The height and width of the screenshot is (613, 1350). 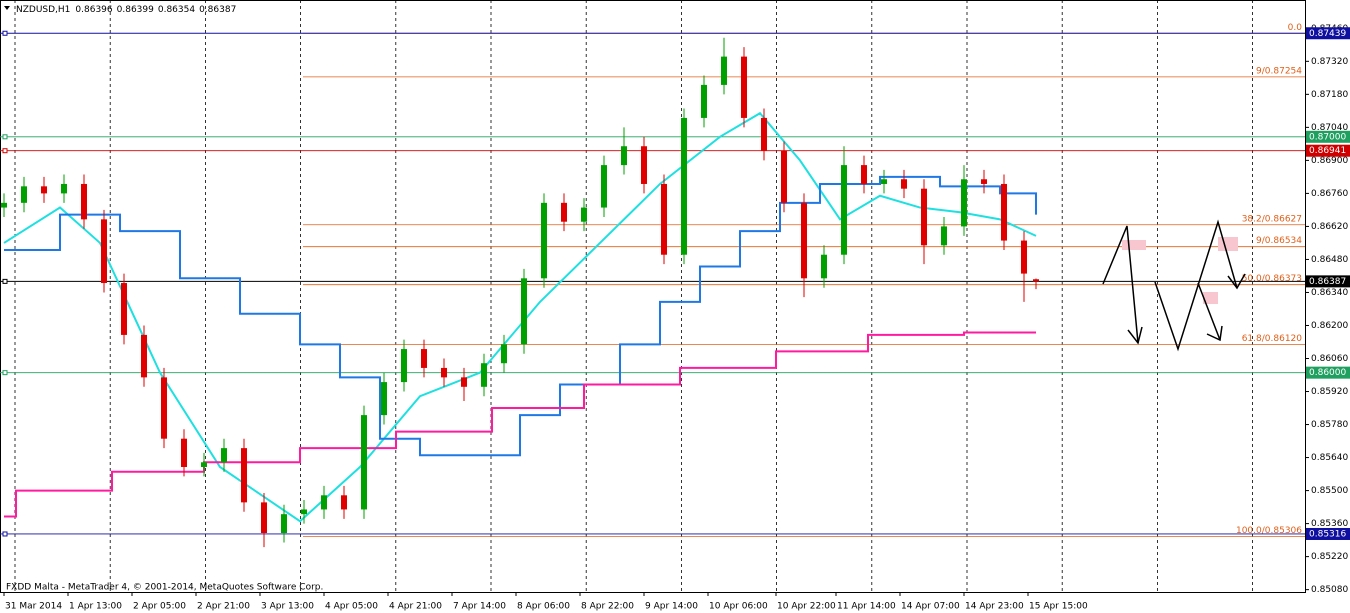 What do you see at coordinates (159, 607) in the screenshot?
I see `x-tick-label: 2 Apr 05:00` at bounding box center [159, 607].